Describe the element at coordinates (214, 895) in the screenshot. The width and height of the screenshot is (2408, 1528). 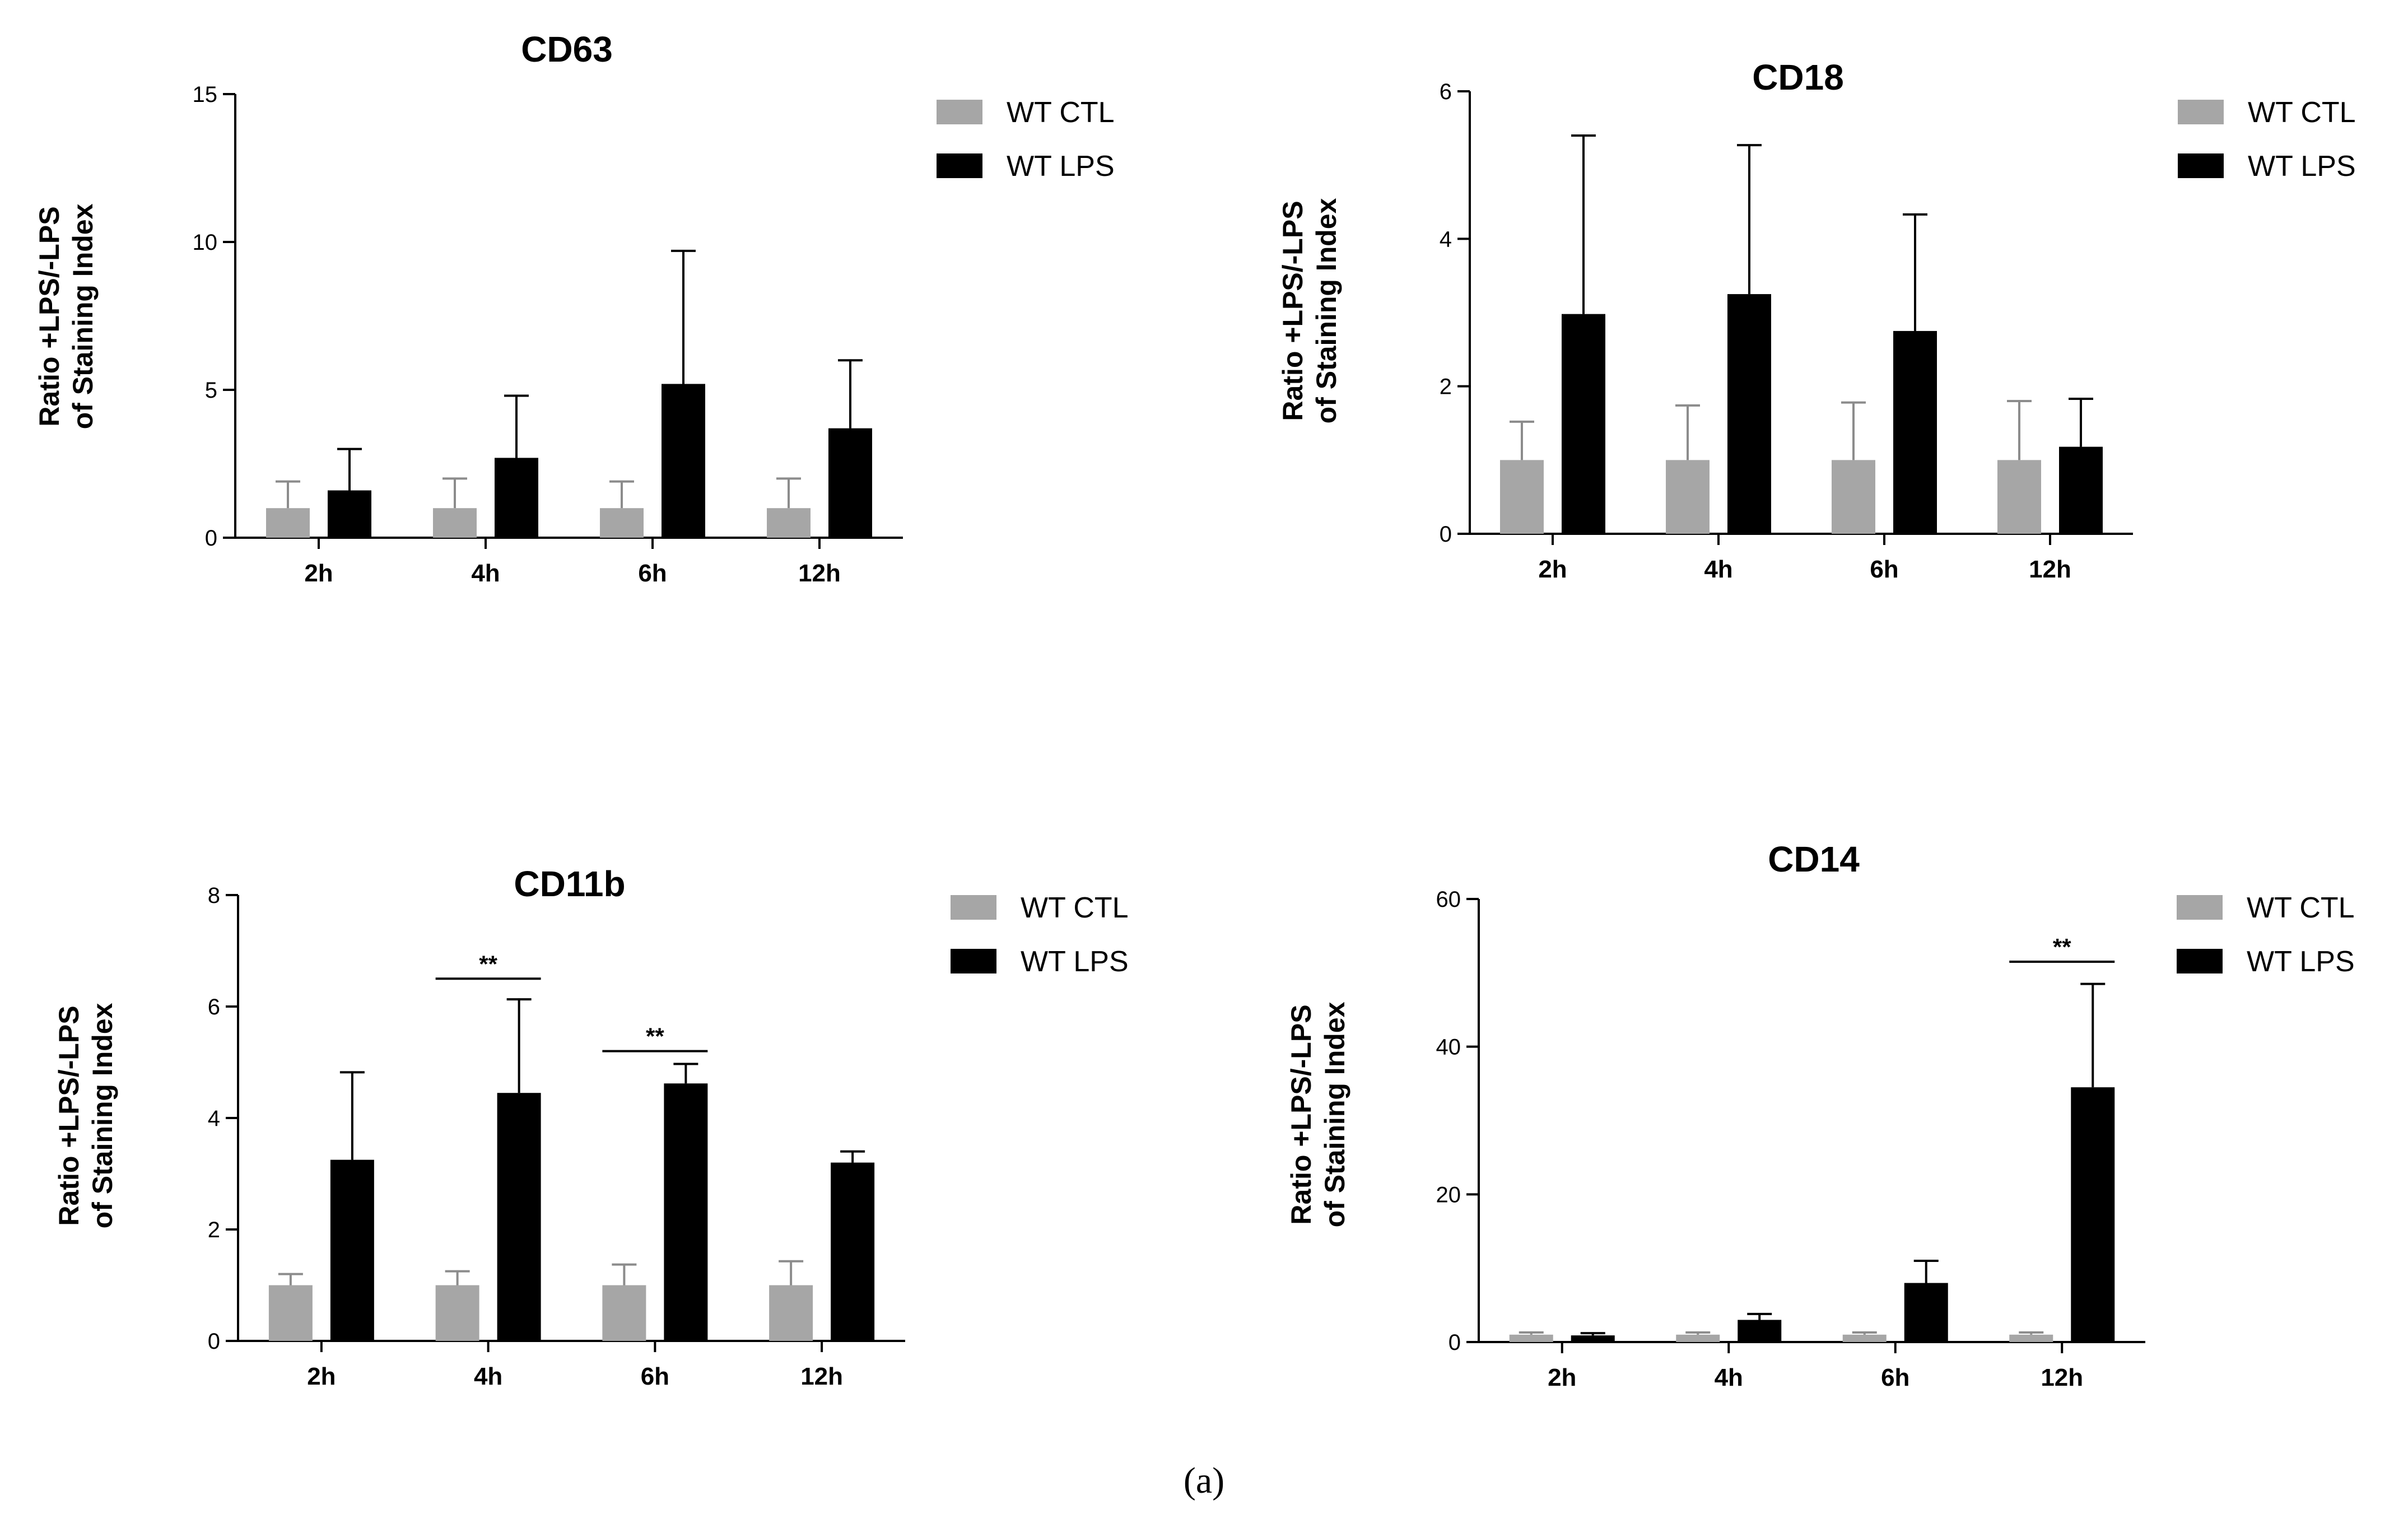
I see `y-tick-label: 8` at that location.